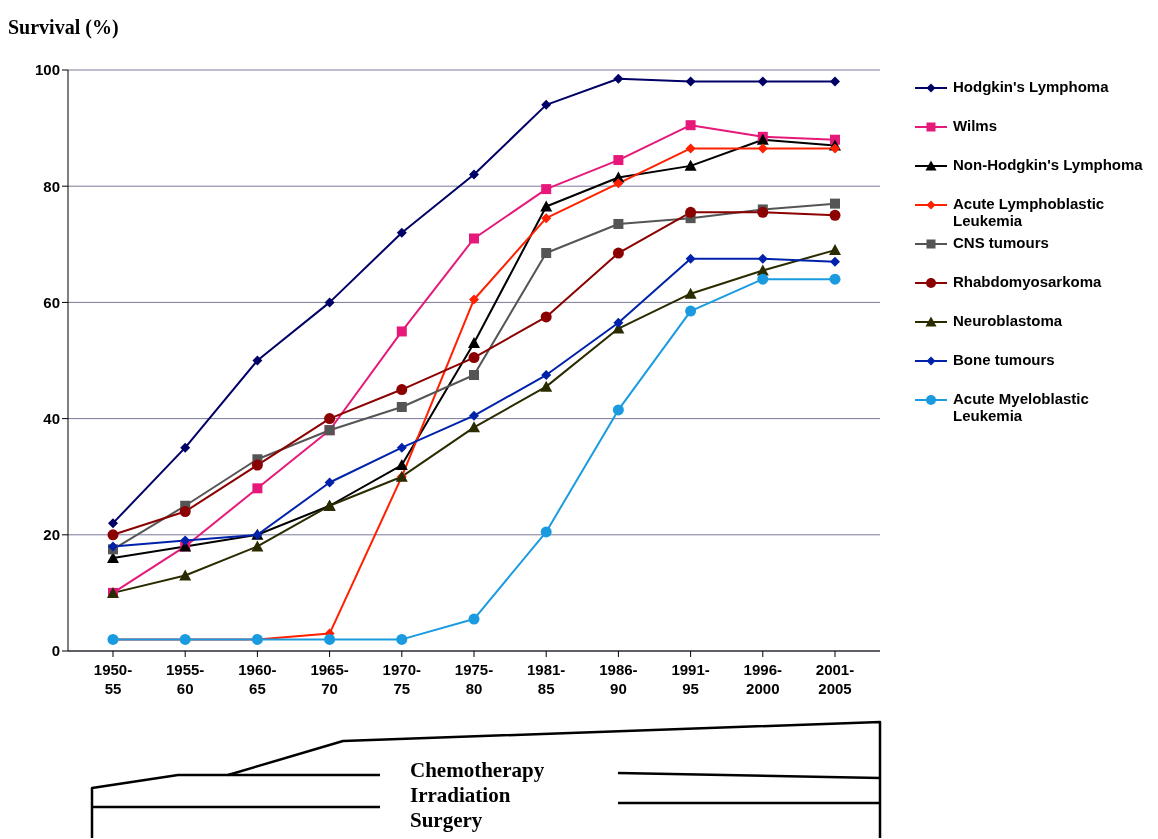  Describe the element at coordinates (51, 186) in the screenshot. I see `y-tick-label: 80` at that location.